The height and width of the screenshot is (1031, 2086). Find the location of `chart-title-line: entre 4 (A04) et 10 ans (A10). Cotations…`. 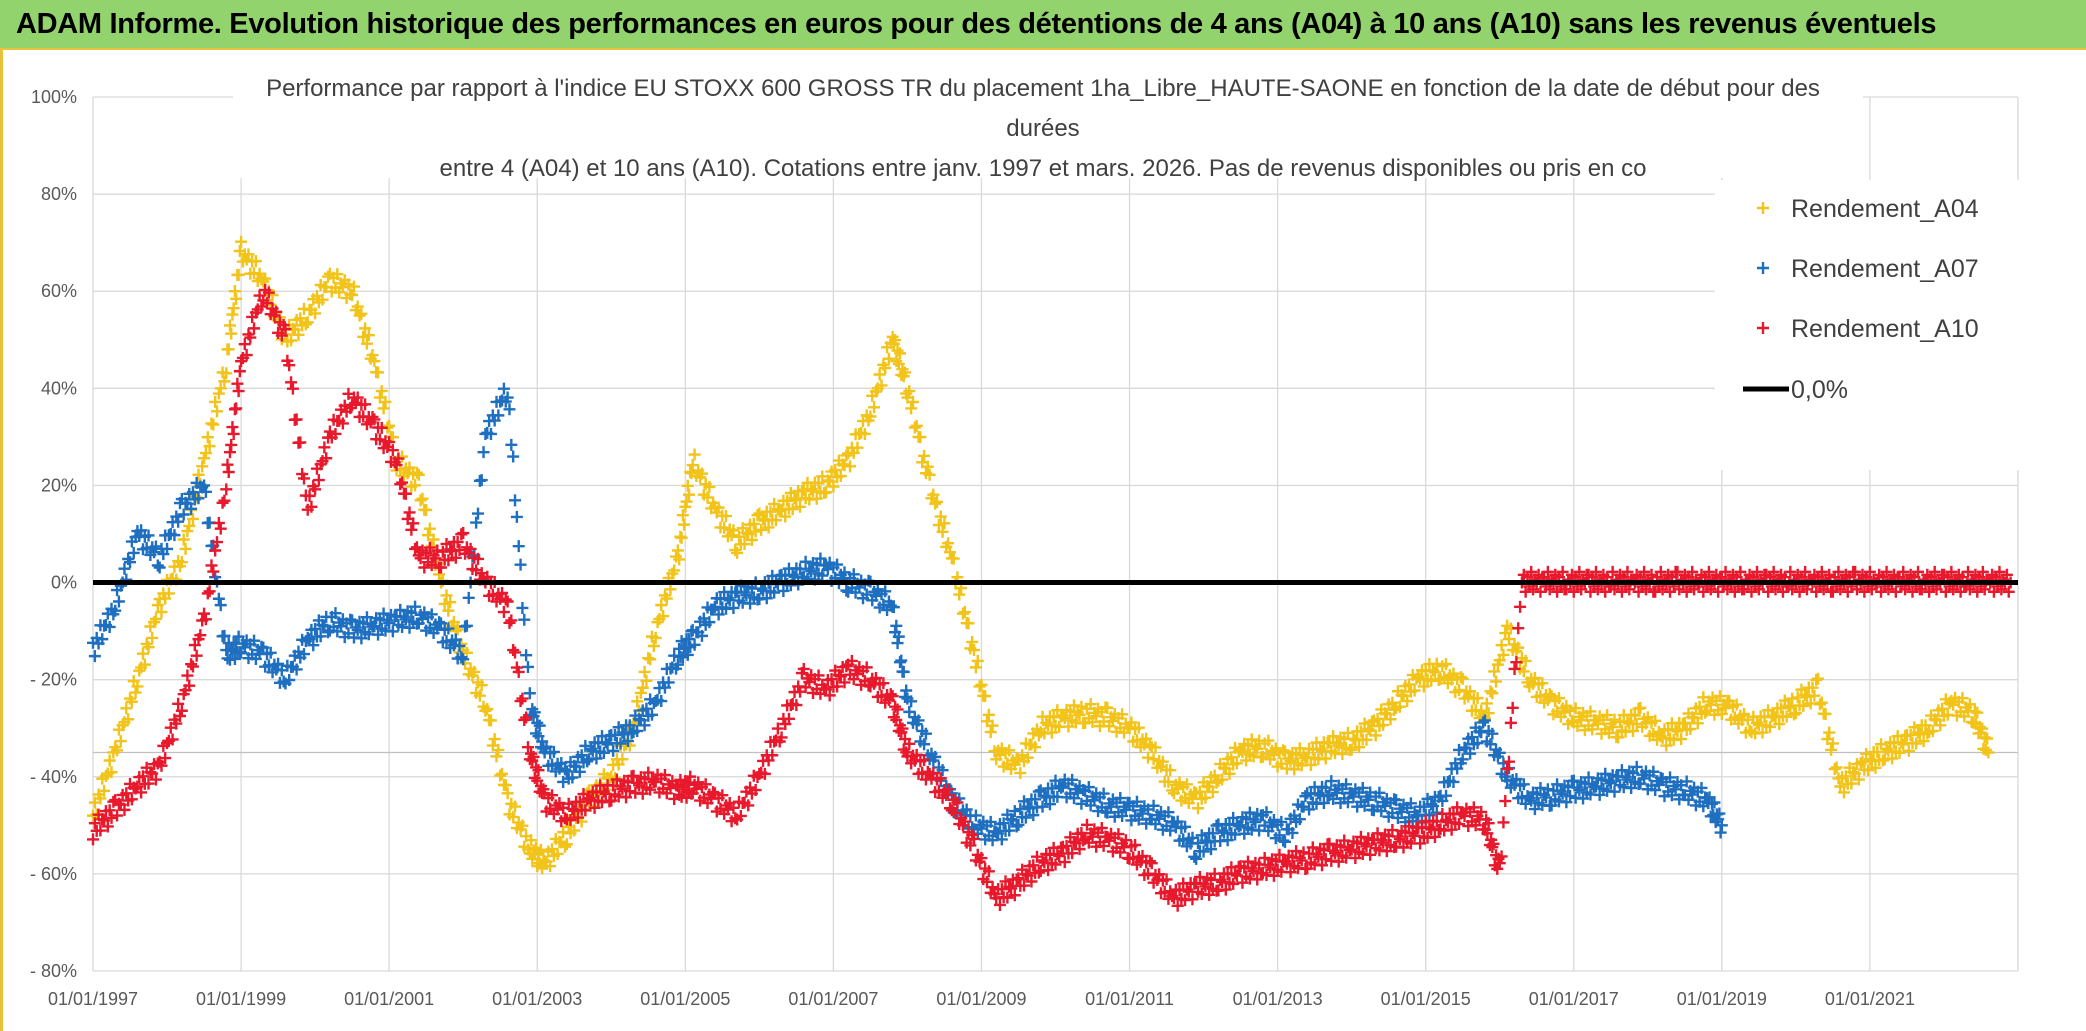

chart-title-line: entre 4 (A04) et 10 ans (A10). Cotations… is located at coordinates (1043, 168).